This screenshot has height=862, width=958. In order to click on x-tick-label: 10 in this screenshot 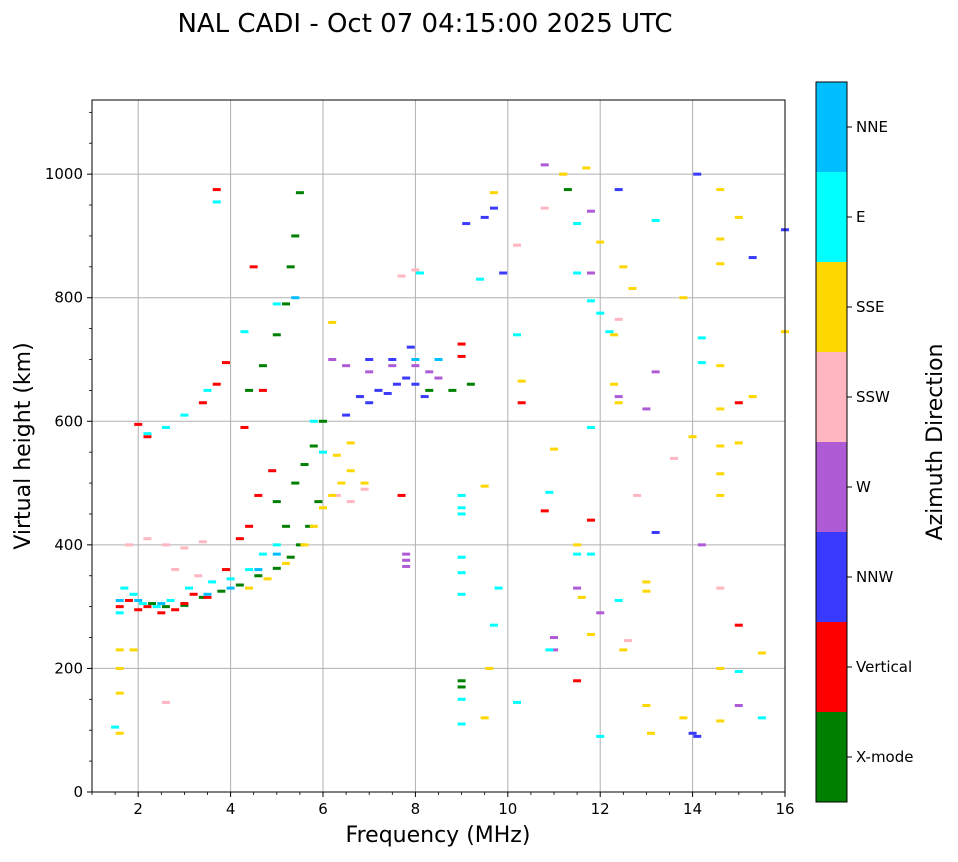, I will do `click(507, 809)`.